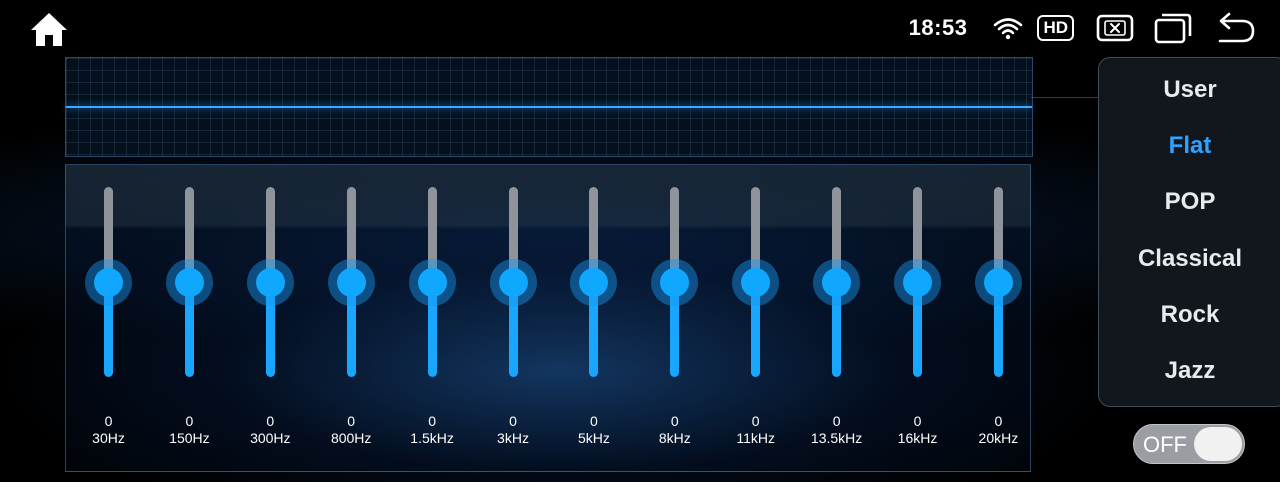  What do you see at coordinates (593, 438) in the screenshot?
I see `band-frequency-label: 5kHz` at bounding box center [593, 438].